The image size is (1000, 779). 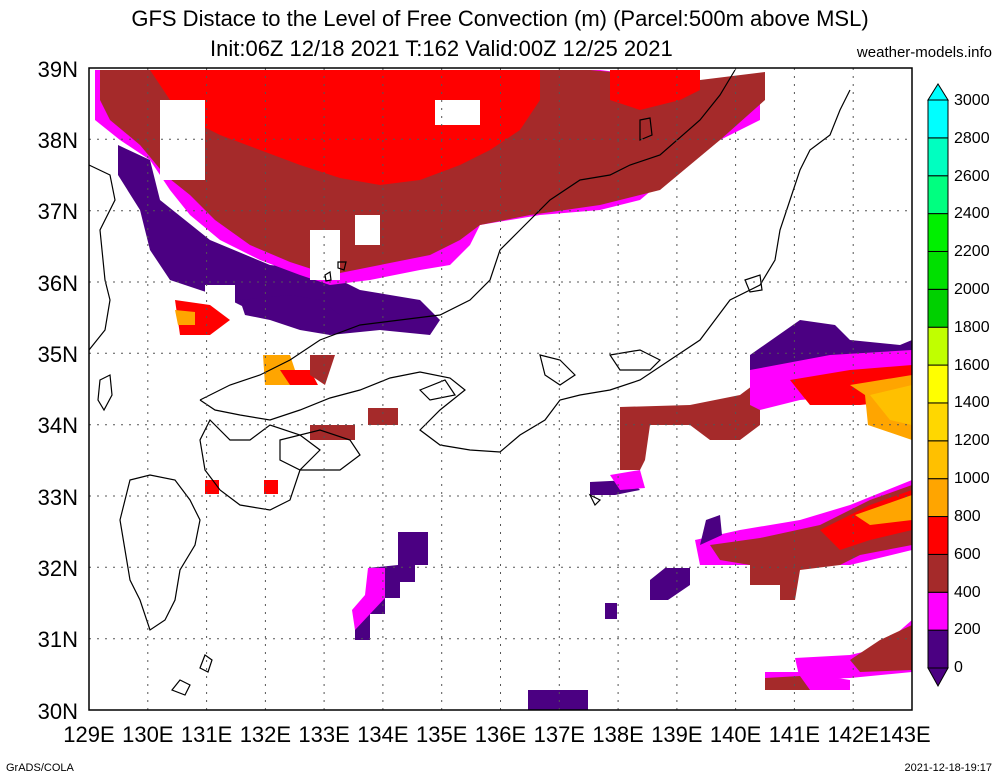 I want to click on colorbar-tick: 2800, so click(x=972, y=138).